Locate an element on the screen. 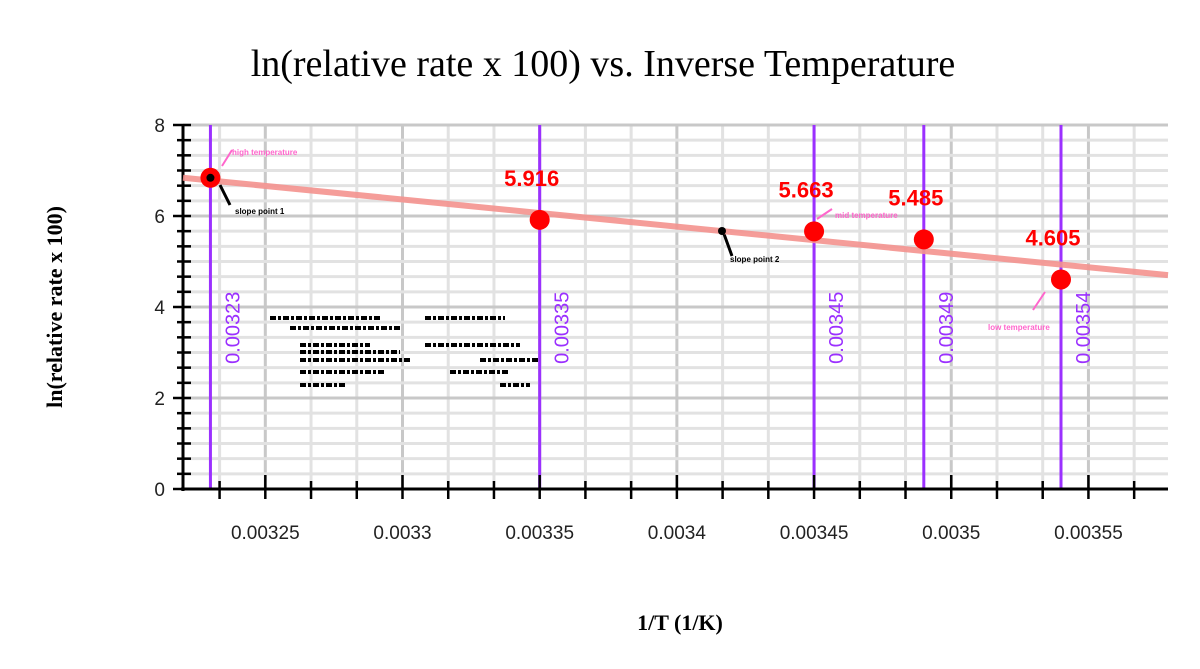 This screenshot has width=1200, height=669. data-label: 5.485 is located at coordinates (915, 197).